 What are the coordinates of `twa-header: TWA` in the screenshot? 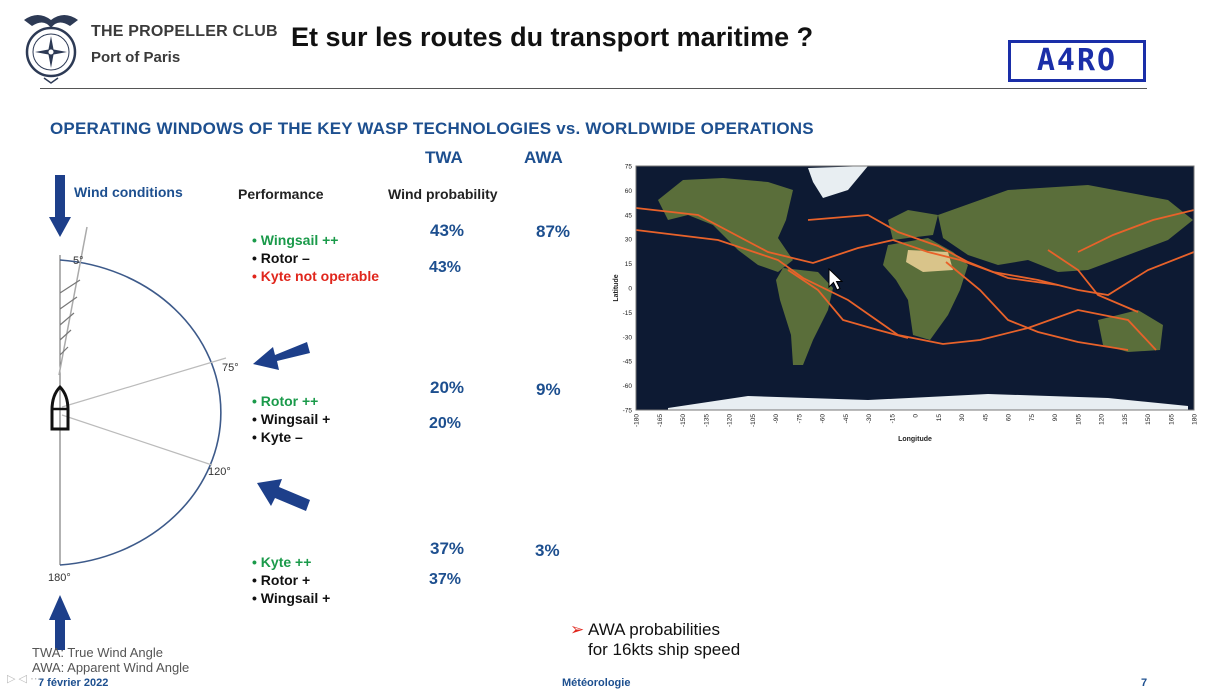 It's located at (444, 157).